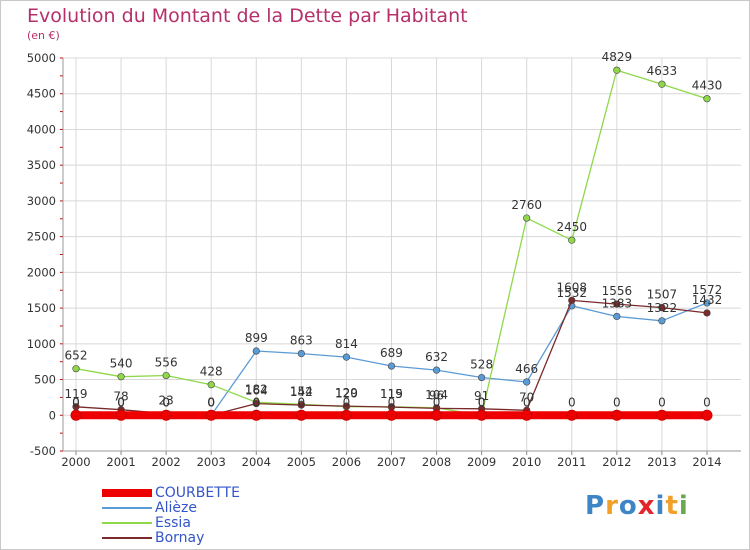 The width and height of the screenshot is (750, 550). Describe the element at coordinates (165, 462) in the screenshot. I see `x-tick-label: 2002` at that location.